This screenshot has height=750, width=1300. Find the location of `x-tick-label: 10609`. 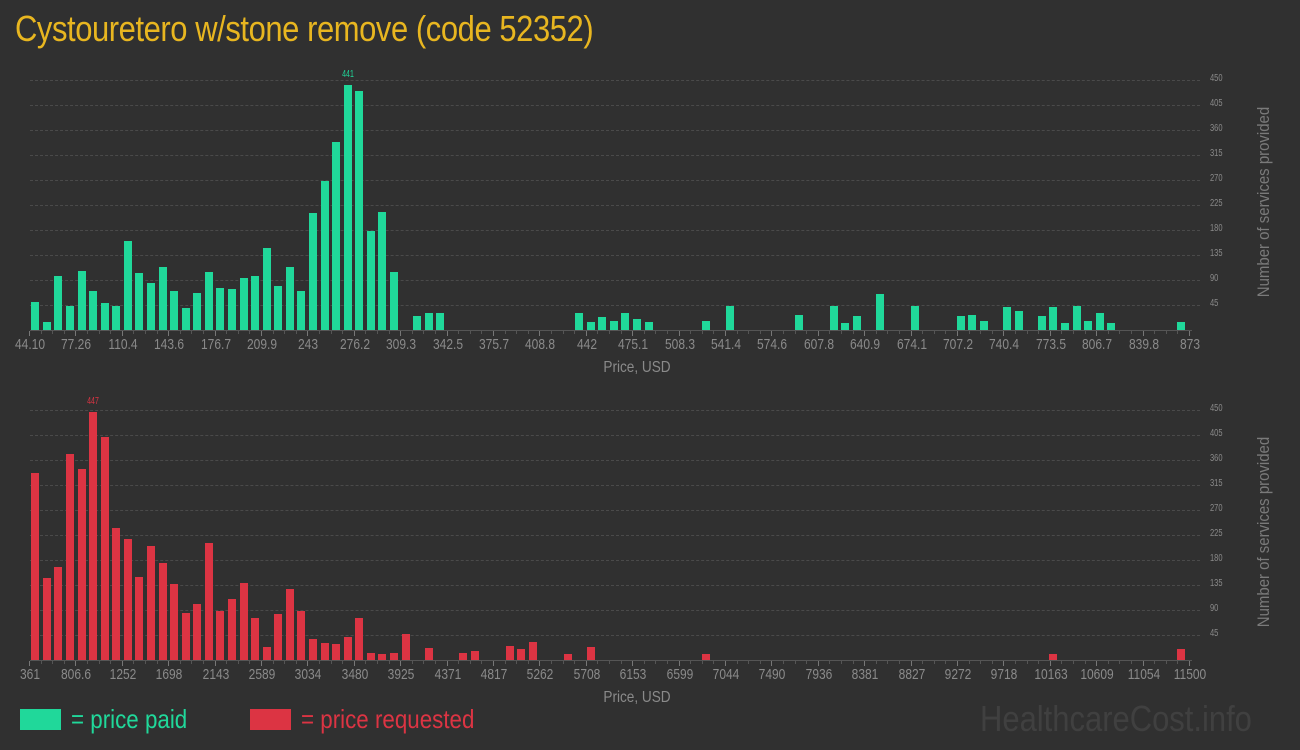

x-tick-label: 10609 is located at coordinates (1097, 674).